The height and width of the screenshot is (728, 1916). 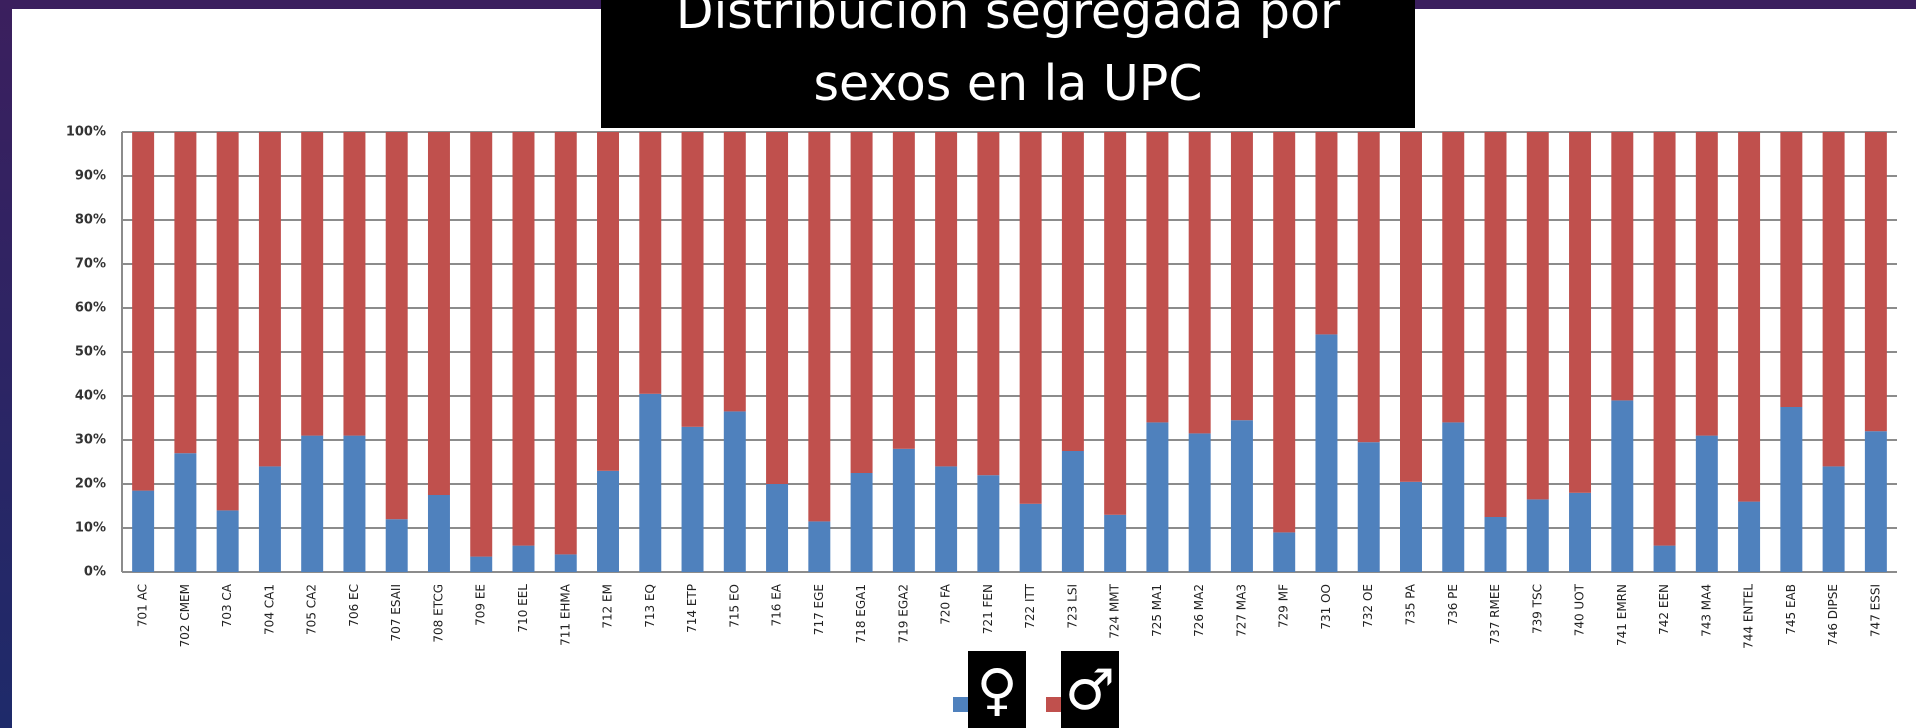 What do you see at coordinates (1622, 615) in the screenshot?
I see `x-tick-label: 741 EMRN` at bounding box center [1622, 615].